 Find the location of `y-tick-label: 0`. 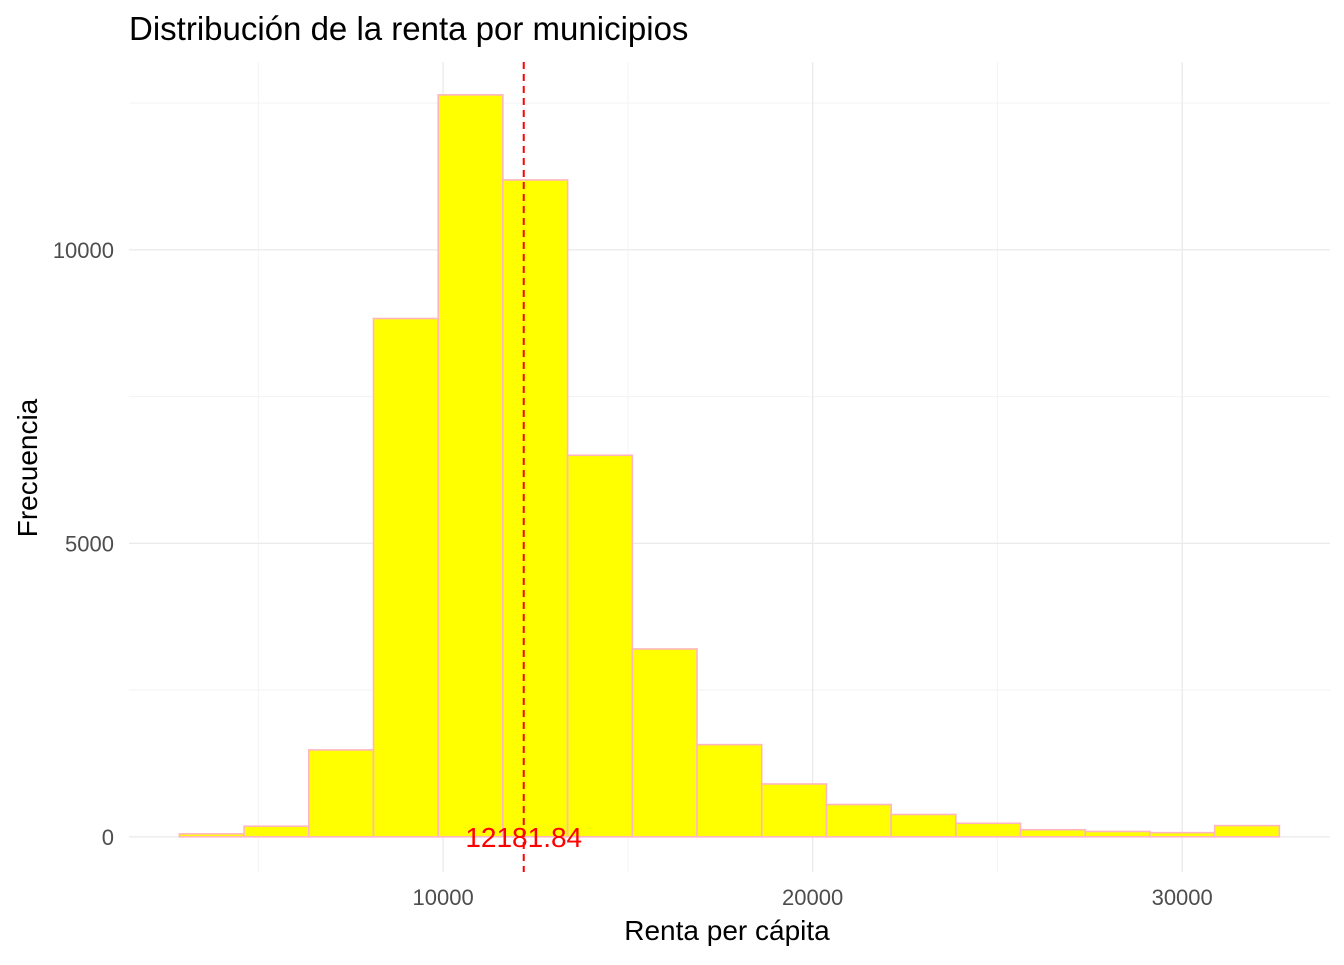

y-tick-label: 0 is located at coordinates (108, 837).